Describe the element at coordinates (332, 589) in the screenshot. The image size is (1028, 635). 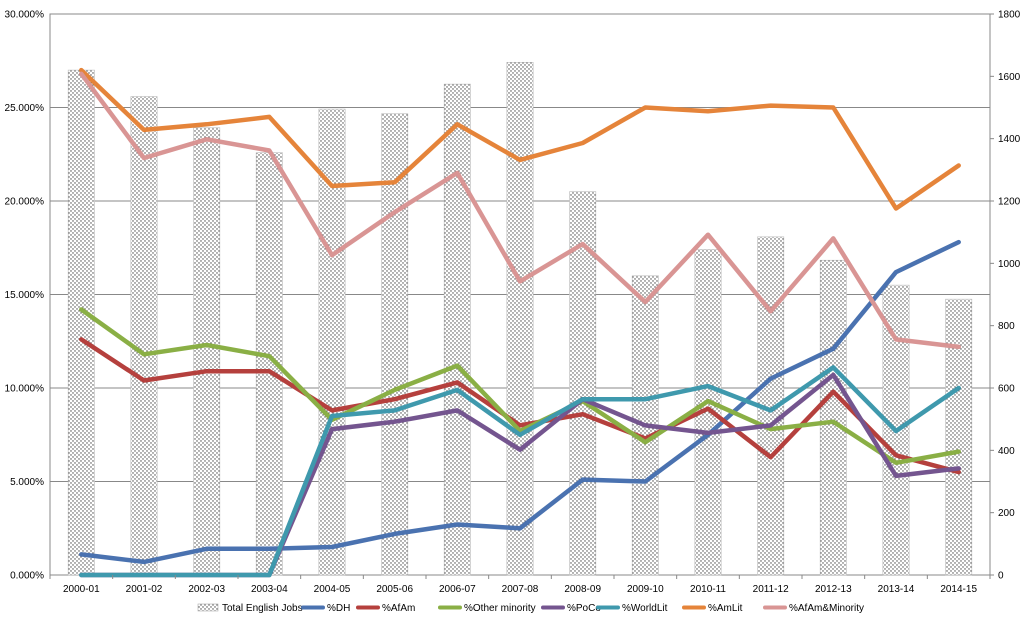
I see `x-tick-label: 2004-05` at that location.